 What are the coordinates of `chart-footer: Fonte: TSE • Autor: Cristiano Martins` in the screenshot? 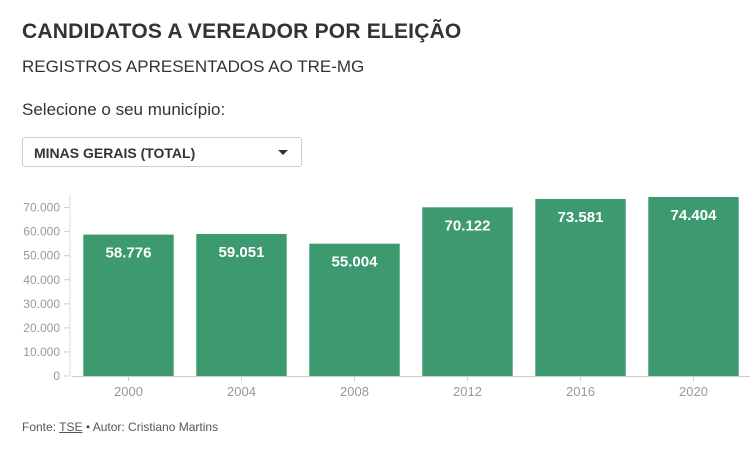 It's located at (120, 427).